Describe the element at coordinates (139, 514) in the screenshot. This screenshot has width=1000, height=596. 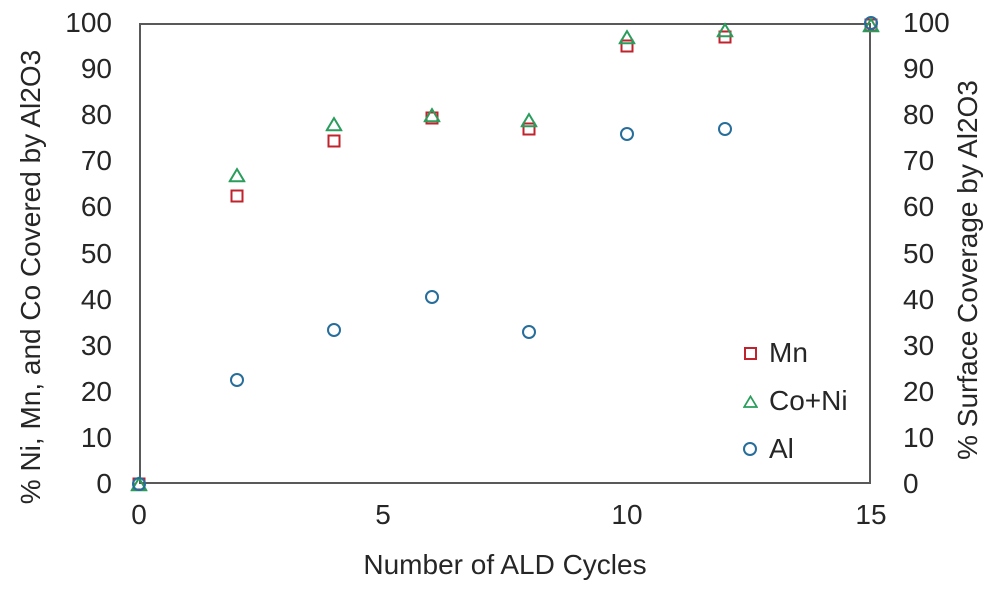
I see `x-tick-label: 0` at that location.